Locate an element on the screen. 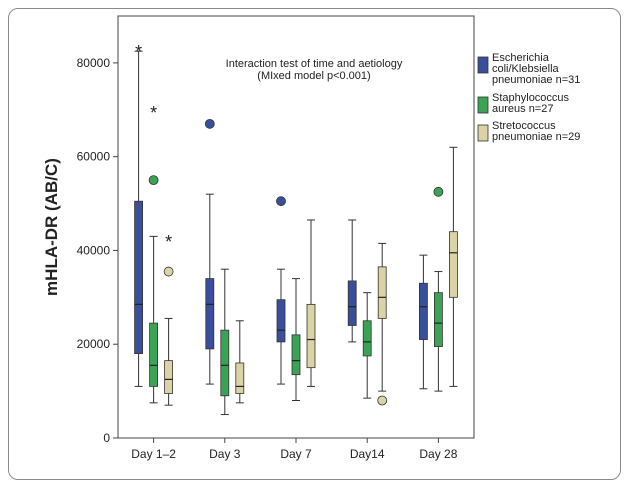 The width and height of the screenshot is (627, 480). y-tick-label: 20000 is located at coordinates (94, 344).